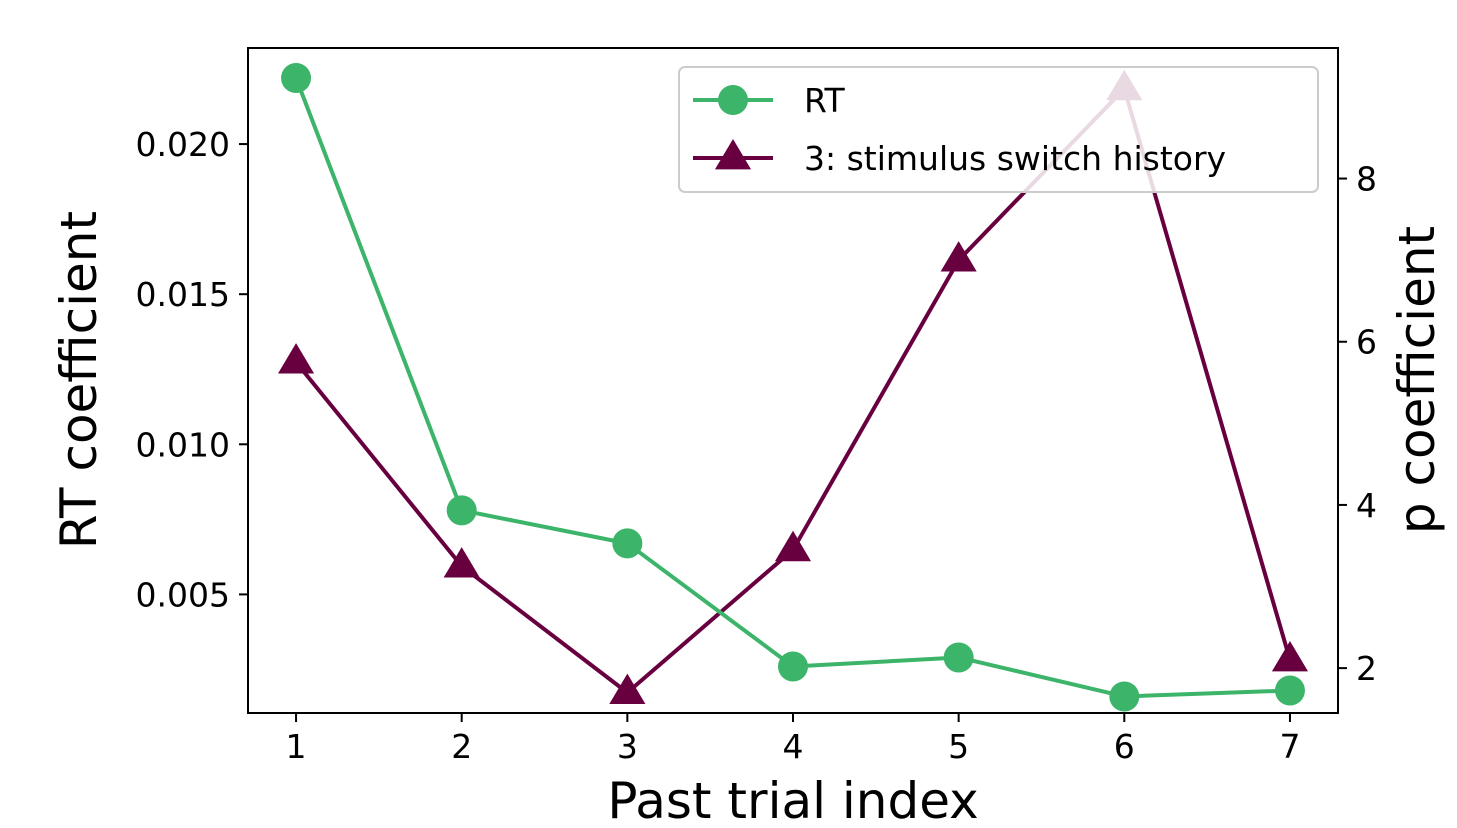 Image resolution: width=1457 pixels, height=828 pixels. I want to click on right-y-tick-label: 8, so click(1366, 179).